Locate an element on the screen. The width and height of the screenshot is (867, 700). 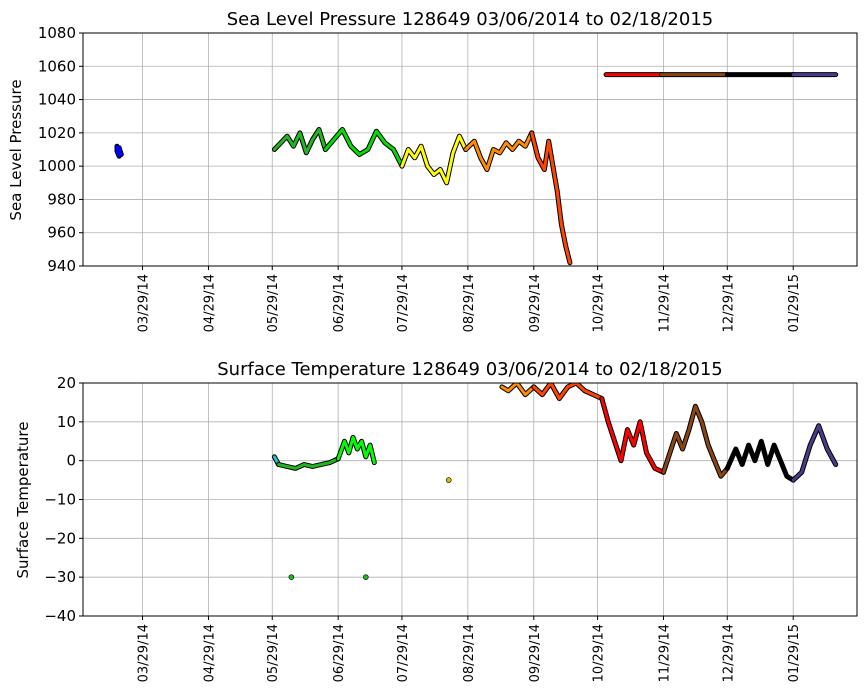
y-tick-label: 0 is located at coordinates (71, 461).